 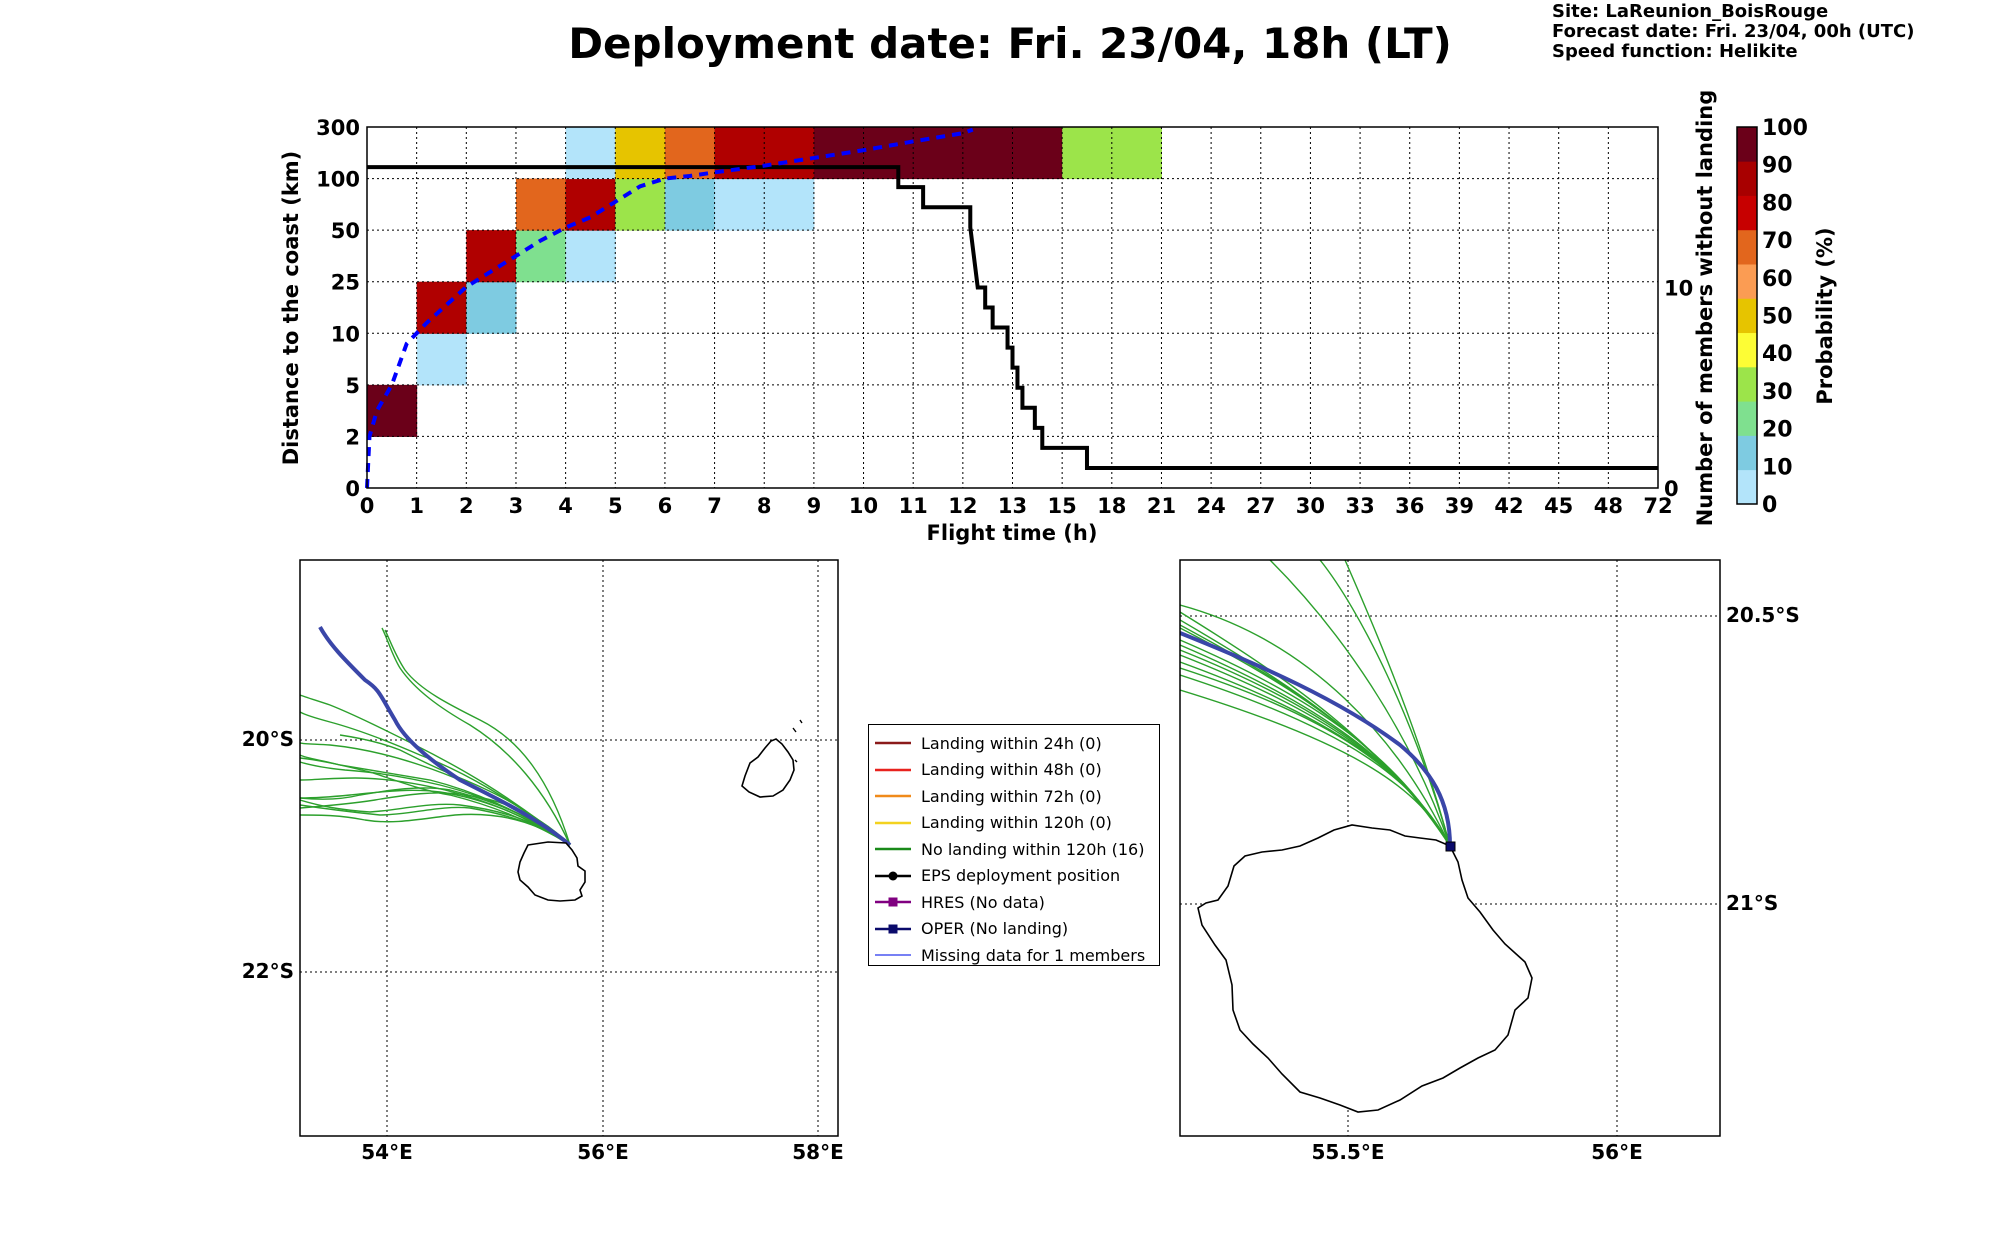 I want to click on deployment-marker, so click(x=1450, y=846).